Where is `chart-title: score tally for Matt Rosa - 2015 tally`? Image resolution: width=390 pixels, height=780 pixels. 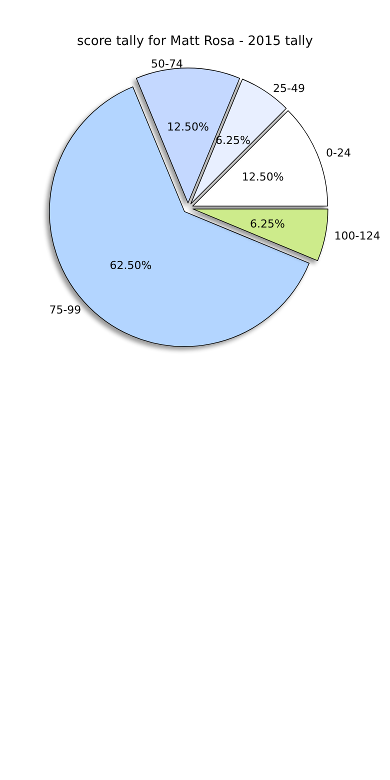
chart-title: score tally for Matt Rosa - 2015 tally is located at coordinates (195, 41).